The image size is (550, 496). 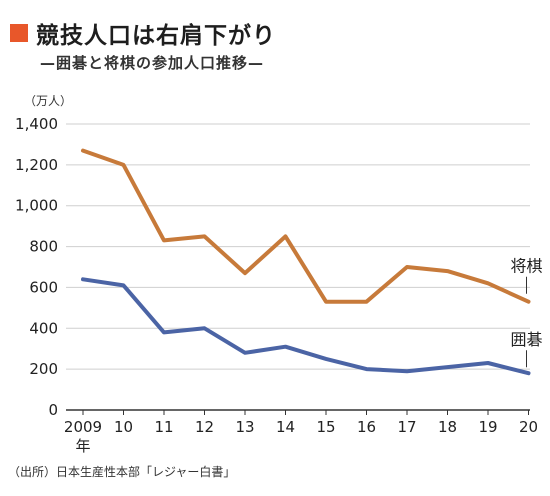 What do you see at coordinates (43, 247) in the screenshot?
I see `y-tick-label: 800` at bounding box center [43, 247].